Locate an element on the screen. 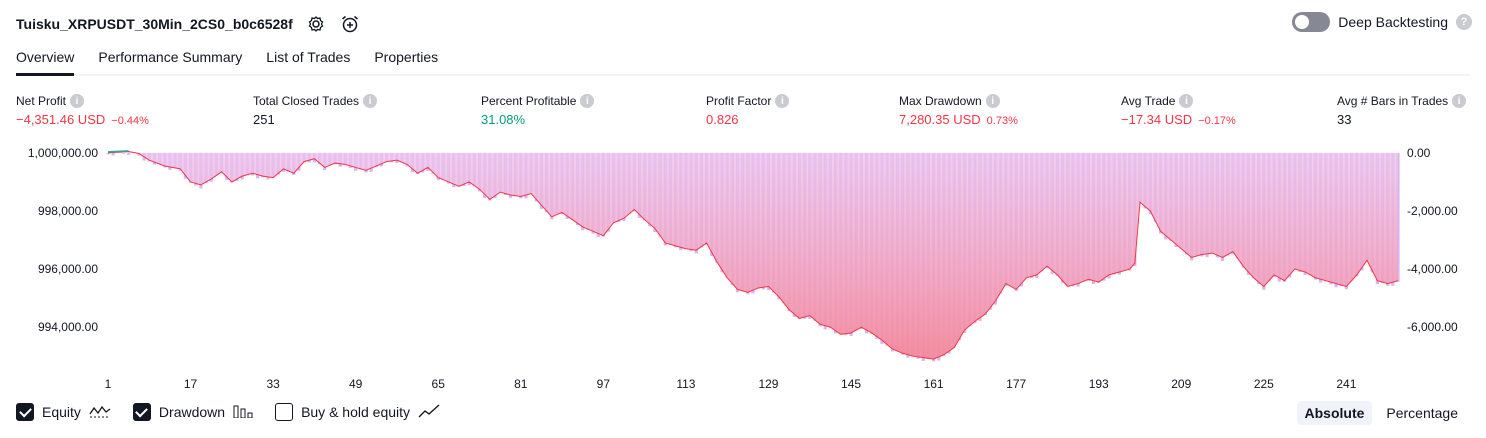  deep-backtesting-toggle is located at coordinates (1311, 22).